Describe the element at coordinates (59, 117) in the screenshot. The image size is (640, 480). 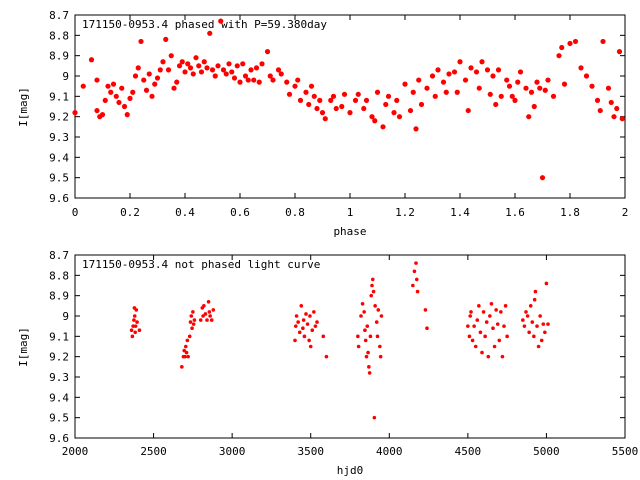
I see `y-tick-label: 9.2` at that location.